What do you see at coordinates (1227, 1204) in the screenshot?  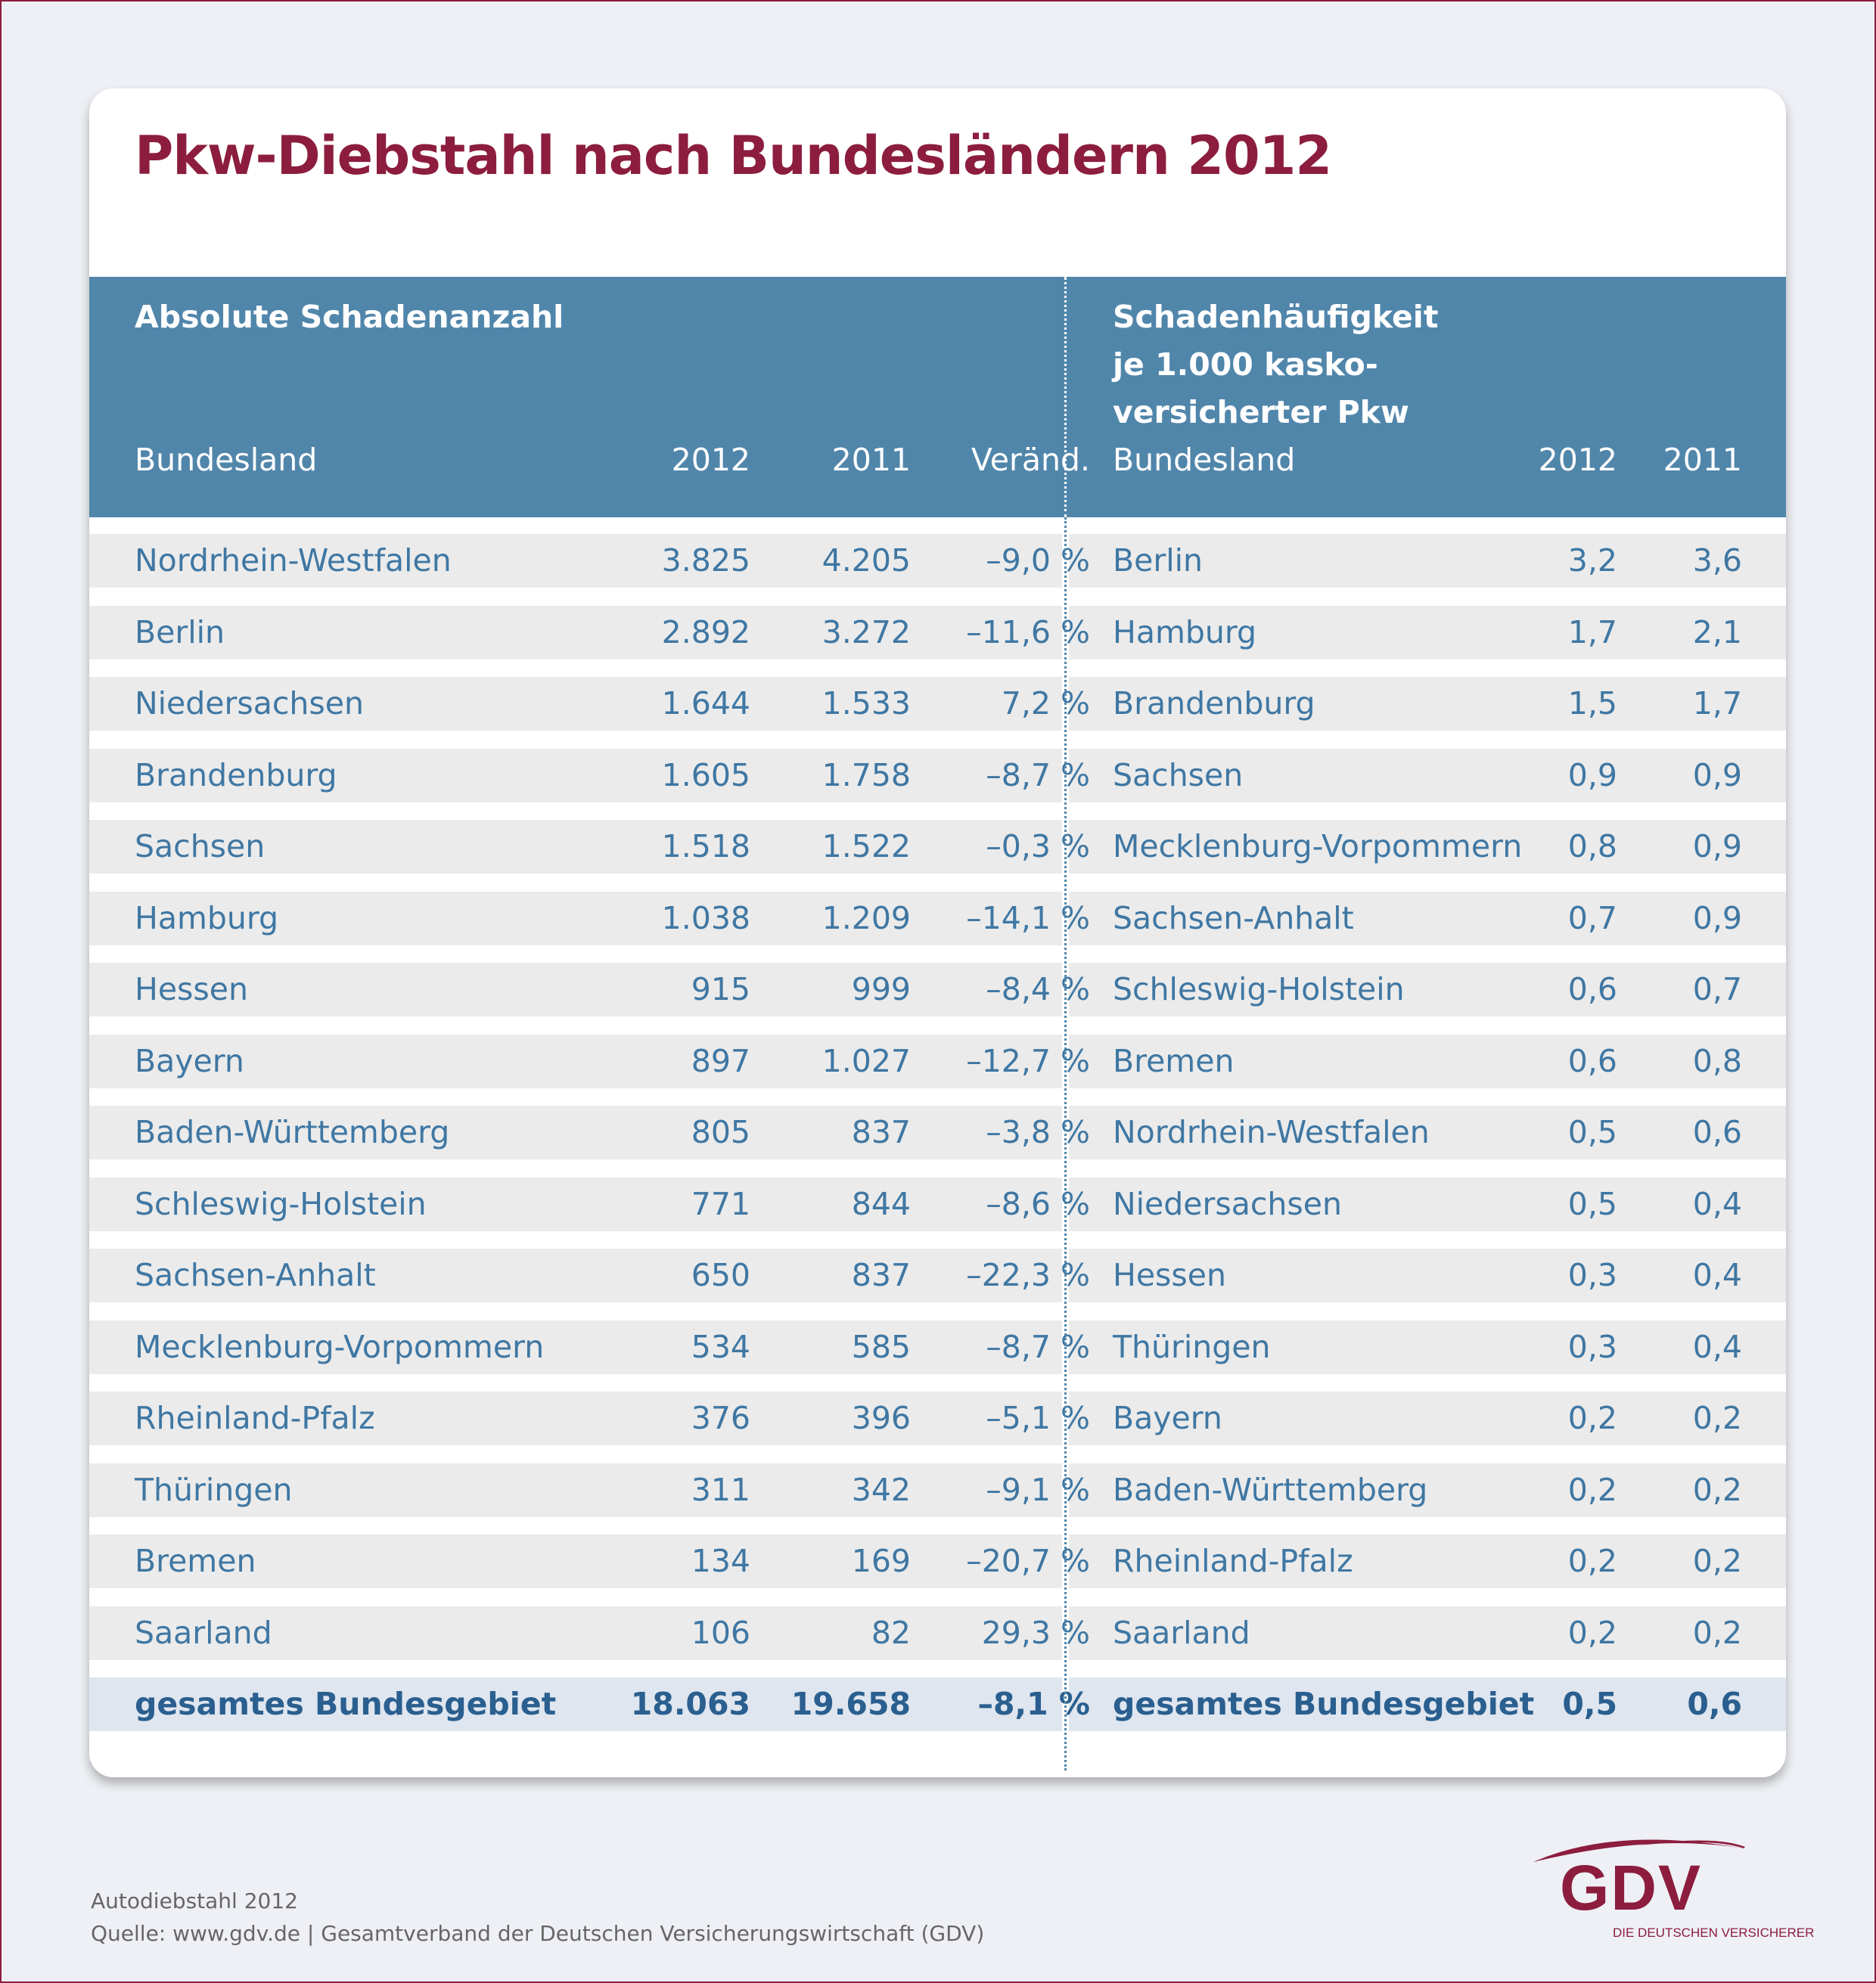 I see `right-state-cell: Niedersachsen` at bounding box center [1227, 1204].